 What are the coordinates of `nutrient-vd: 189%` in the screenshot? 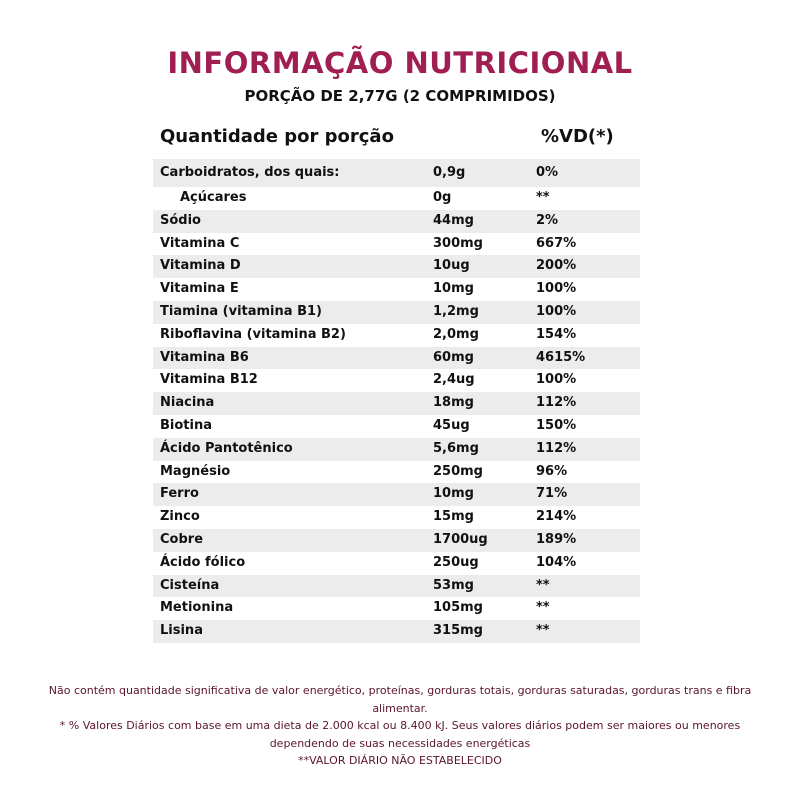 It's located at (556, 539).